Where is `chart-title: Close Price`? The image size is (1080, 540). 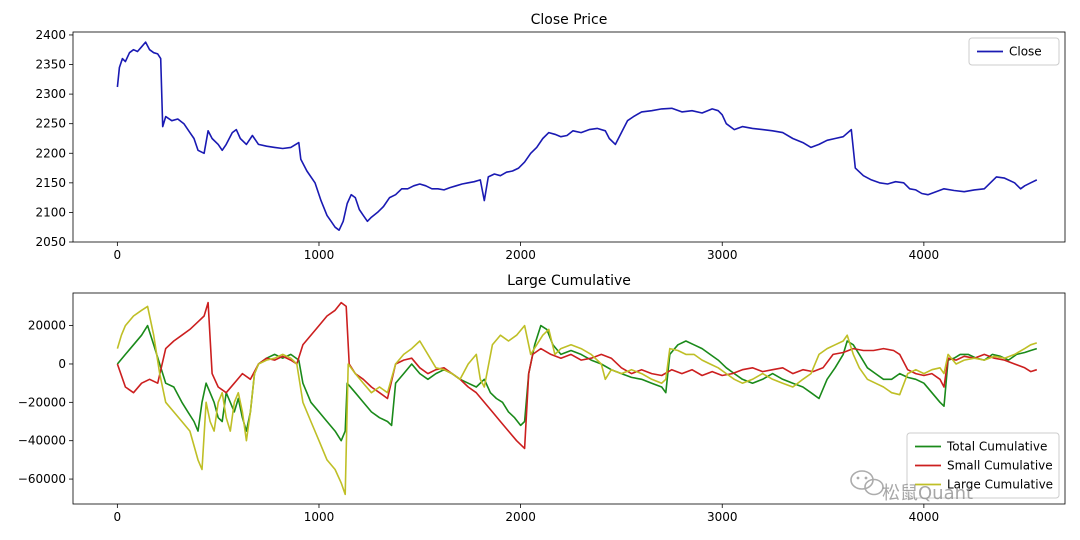 chart-title: Close Price is located at coordinates (569, 20).